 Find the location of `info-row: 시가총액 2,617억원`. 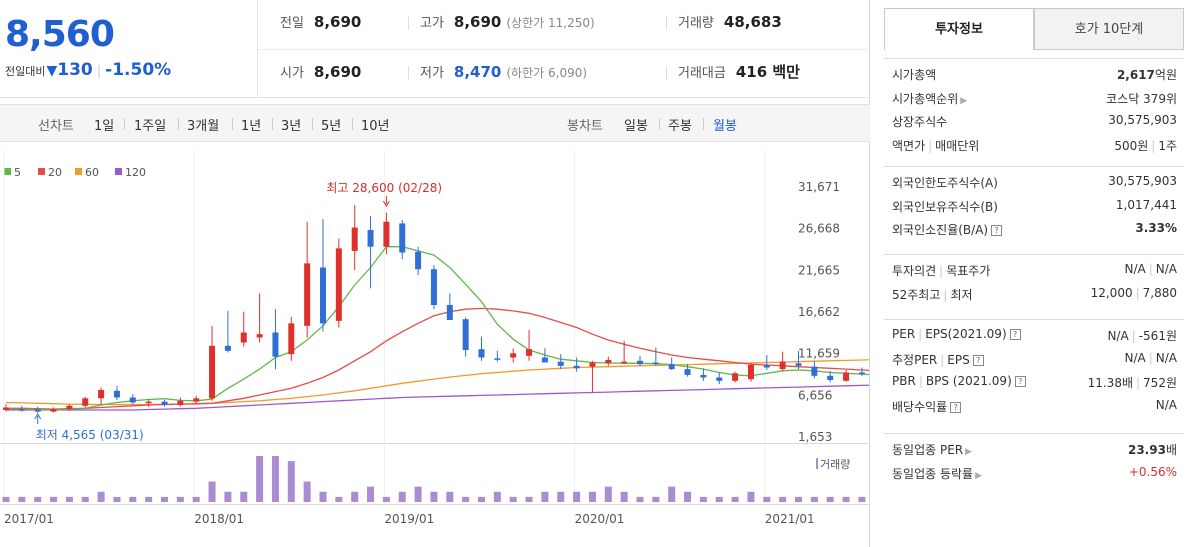

info-row: 시가총액 2,617억원 is located at coordinates (1034, 74).